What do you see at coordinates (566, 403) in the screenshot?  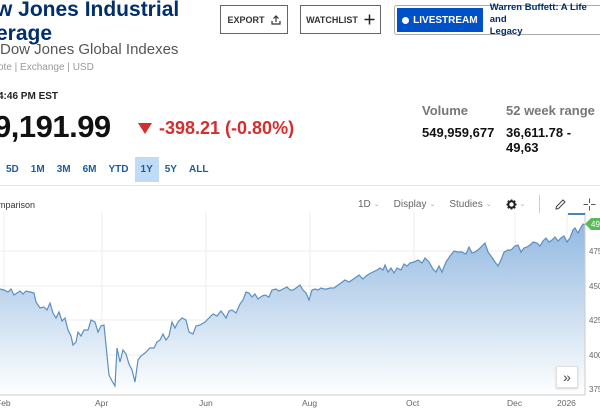 I see `svg-text: 2026` at bounding box center [566, 403].